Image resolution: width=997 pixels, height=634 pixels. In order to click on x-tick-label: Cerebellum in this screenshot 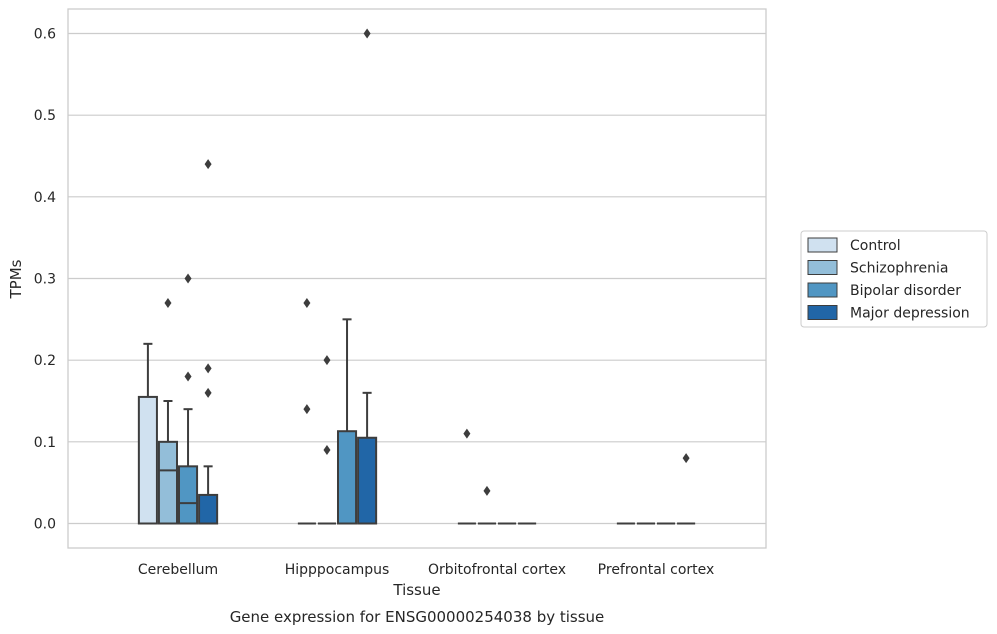, I will do `click(178, 570)`.